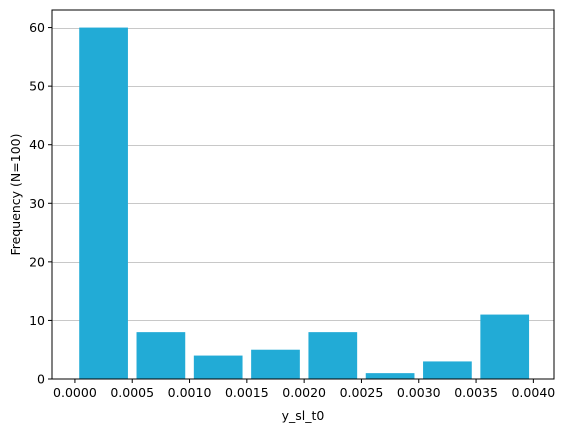  Describe the element at coordinates (37, 261) in the screenshot. I see `y-tick-label: 20` at that location.